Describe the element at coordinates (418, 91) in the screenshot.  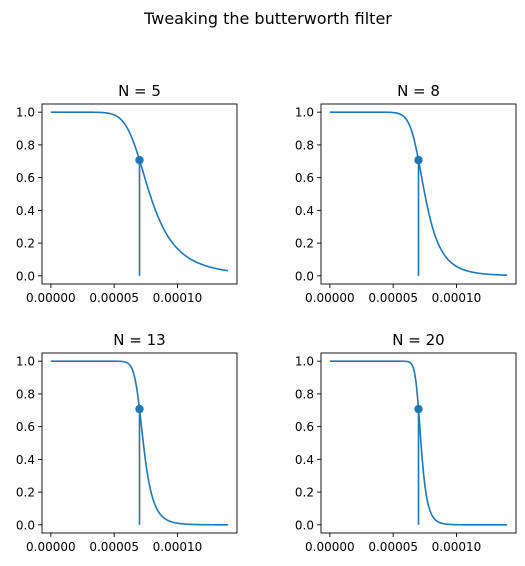
I see `subplot-title: N = 8` at that location.